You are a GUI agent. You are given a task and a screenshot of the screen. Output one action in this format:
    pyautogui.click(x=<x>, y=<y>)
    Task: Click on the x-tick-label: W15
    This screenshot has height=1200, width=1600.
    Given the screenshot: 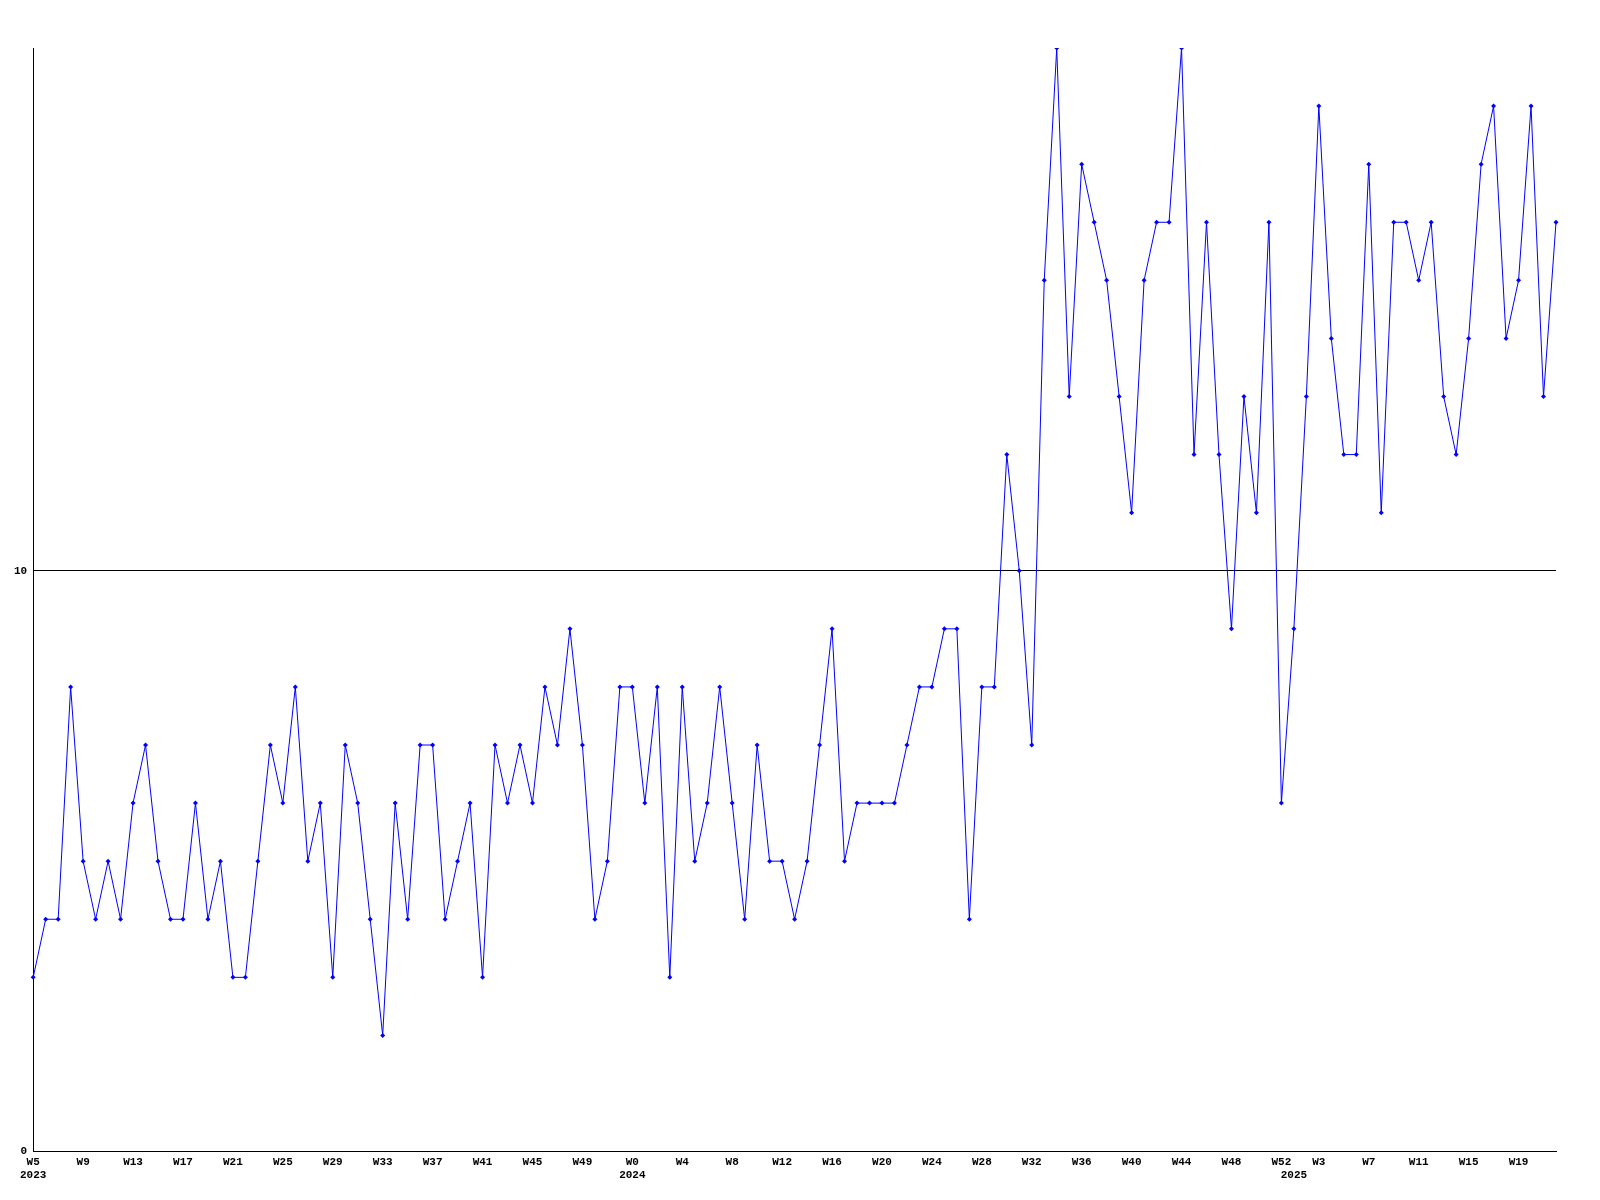 What is the action you would take?
    pyautogui.click(x=1468, y=1161)
    